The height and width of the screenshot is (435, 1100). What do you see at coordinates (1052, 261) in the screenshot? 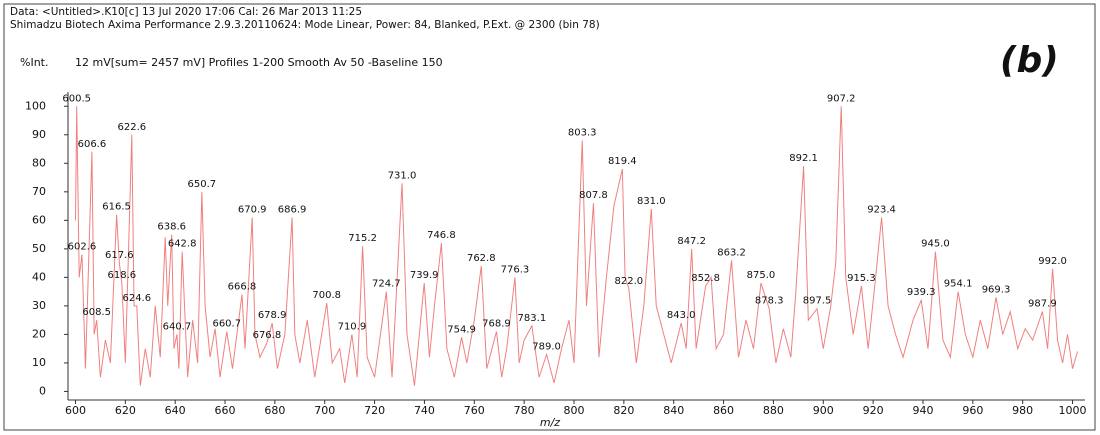
I see `peak-label: 992.0` at bounding box center [1052, 261].